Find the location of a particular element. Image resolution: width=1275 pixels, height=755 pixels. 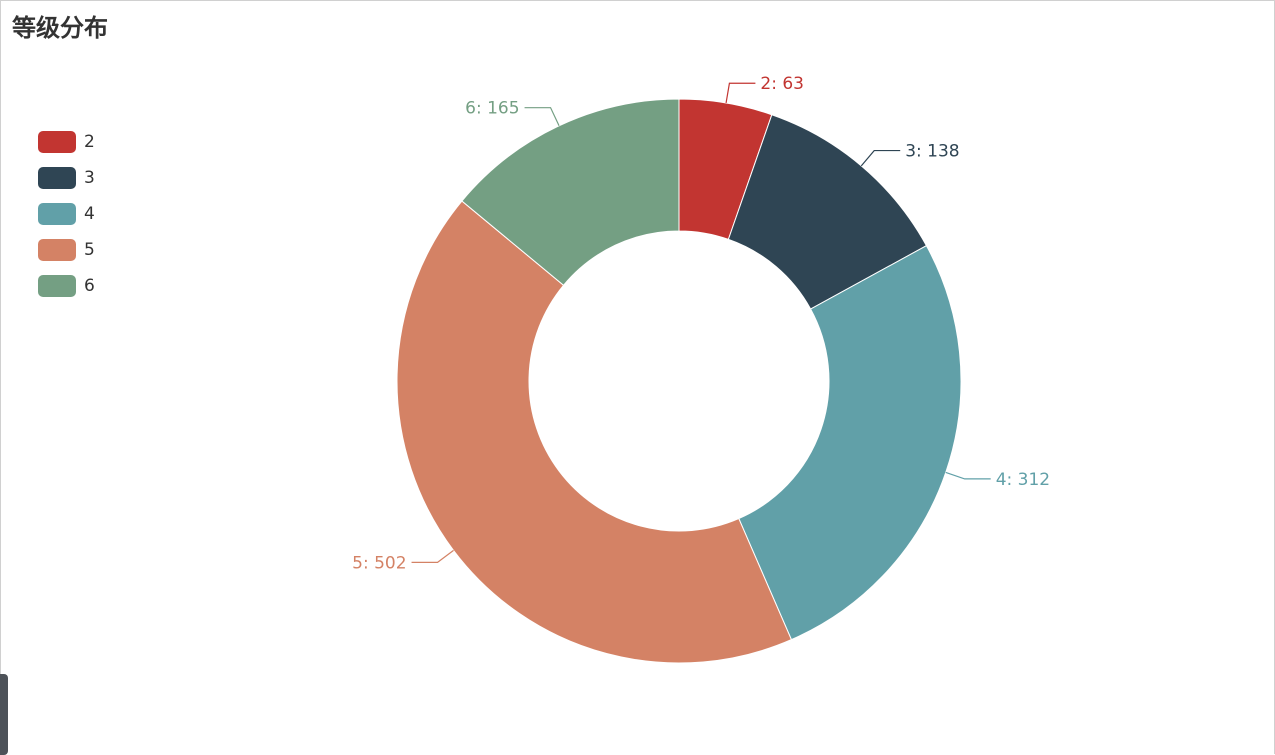

legend-item-6: 6 is located at coordinates (66, 286).